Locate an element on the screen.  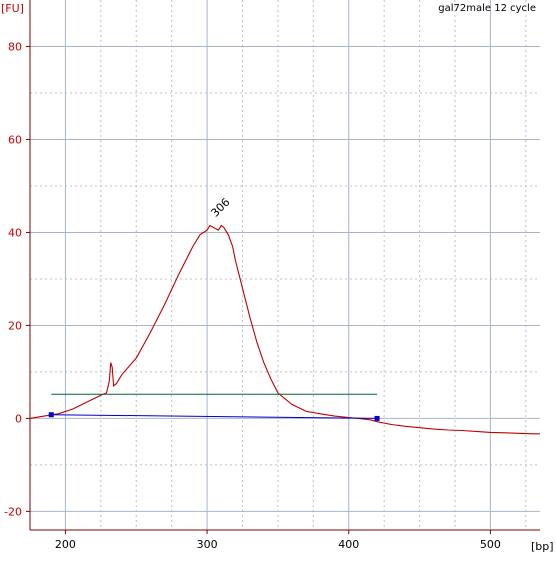
y-tick-label: 0 is located at coordinates (18, 418).